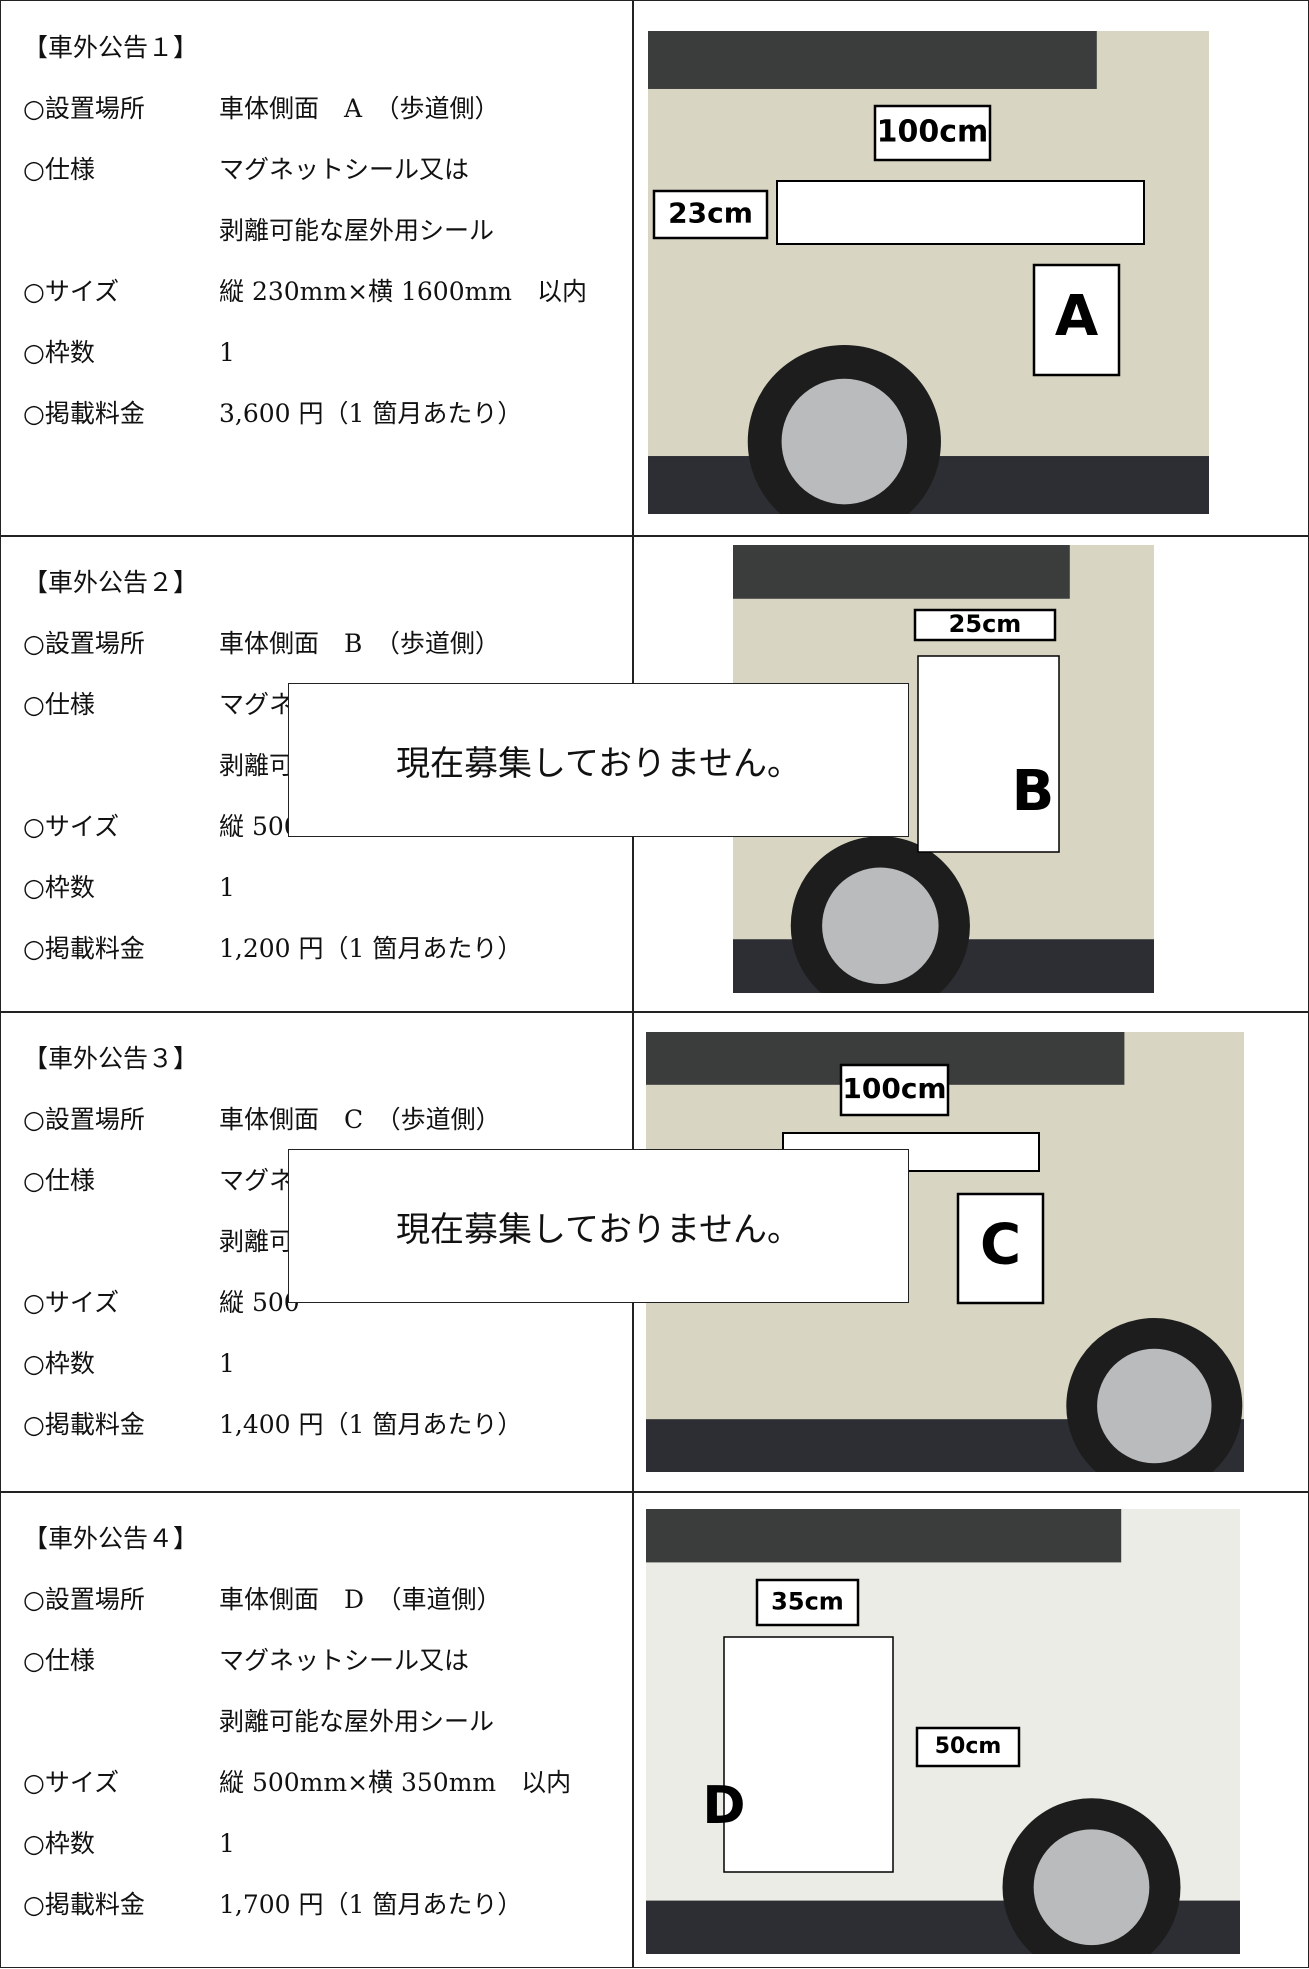  What do you see at coordinates (371, 413) in the screenshot?
I see `item-value: 3,600 円（1 箇月あたり）` at bounding box center [371, 413].